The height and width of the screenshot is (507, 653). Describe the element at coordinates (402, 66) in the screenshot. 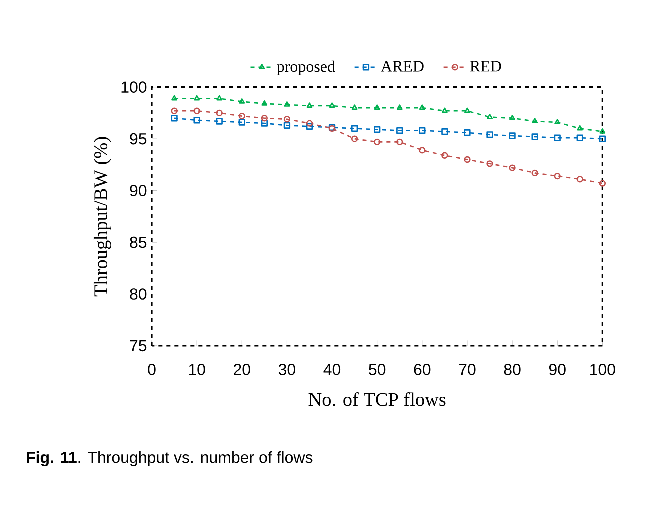

I see `legend-label: ARED` at that location.